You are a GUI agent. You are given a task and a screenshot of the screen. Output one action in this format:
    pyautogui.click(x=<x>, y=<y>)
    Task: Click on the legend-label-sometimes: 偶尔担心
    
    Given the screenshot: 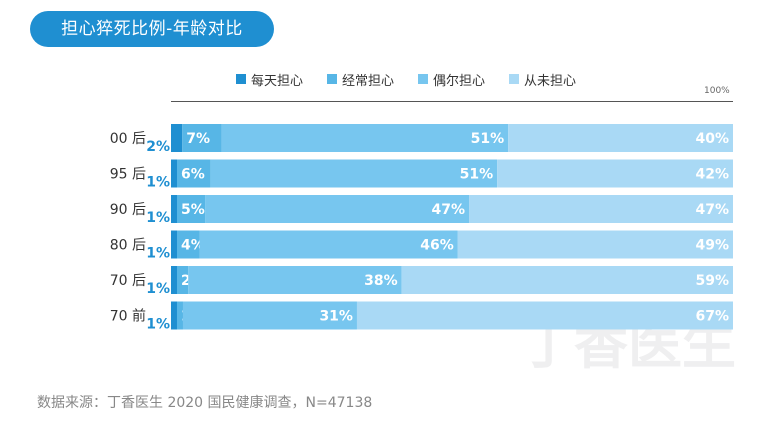 What is the action you would take?
    pyautogui.click(x=459, y=81)
    